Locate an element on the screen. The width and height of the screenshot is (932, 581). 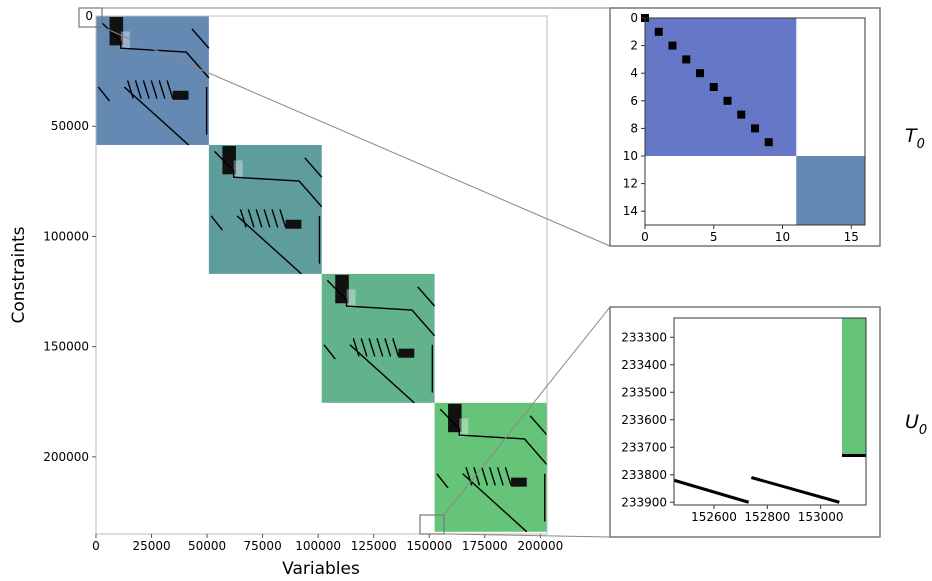
inset-t0-y-tick-label: 2 is located at coordinates (634, 46).